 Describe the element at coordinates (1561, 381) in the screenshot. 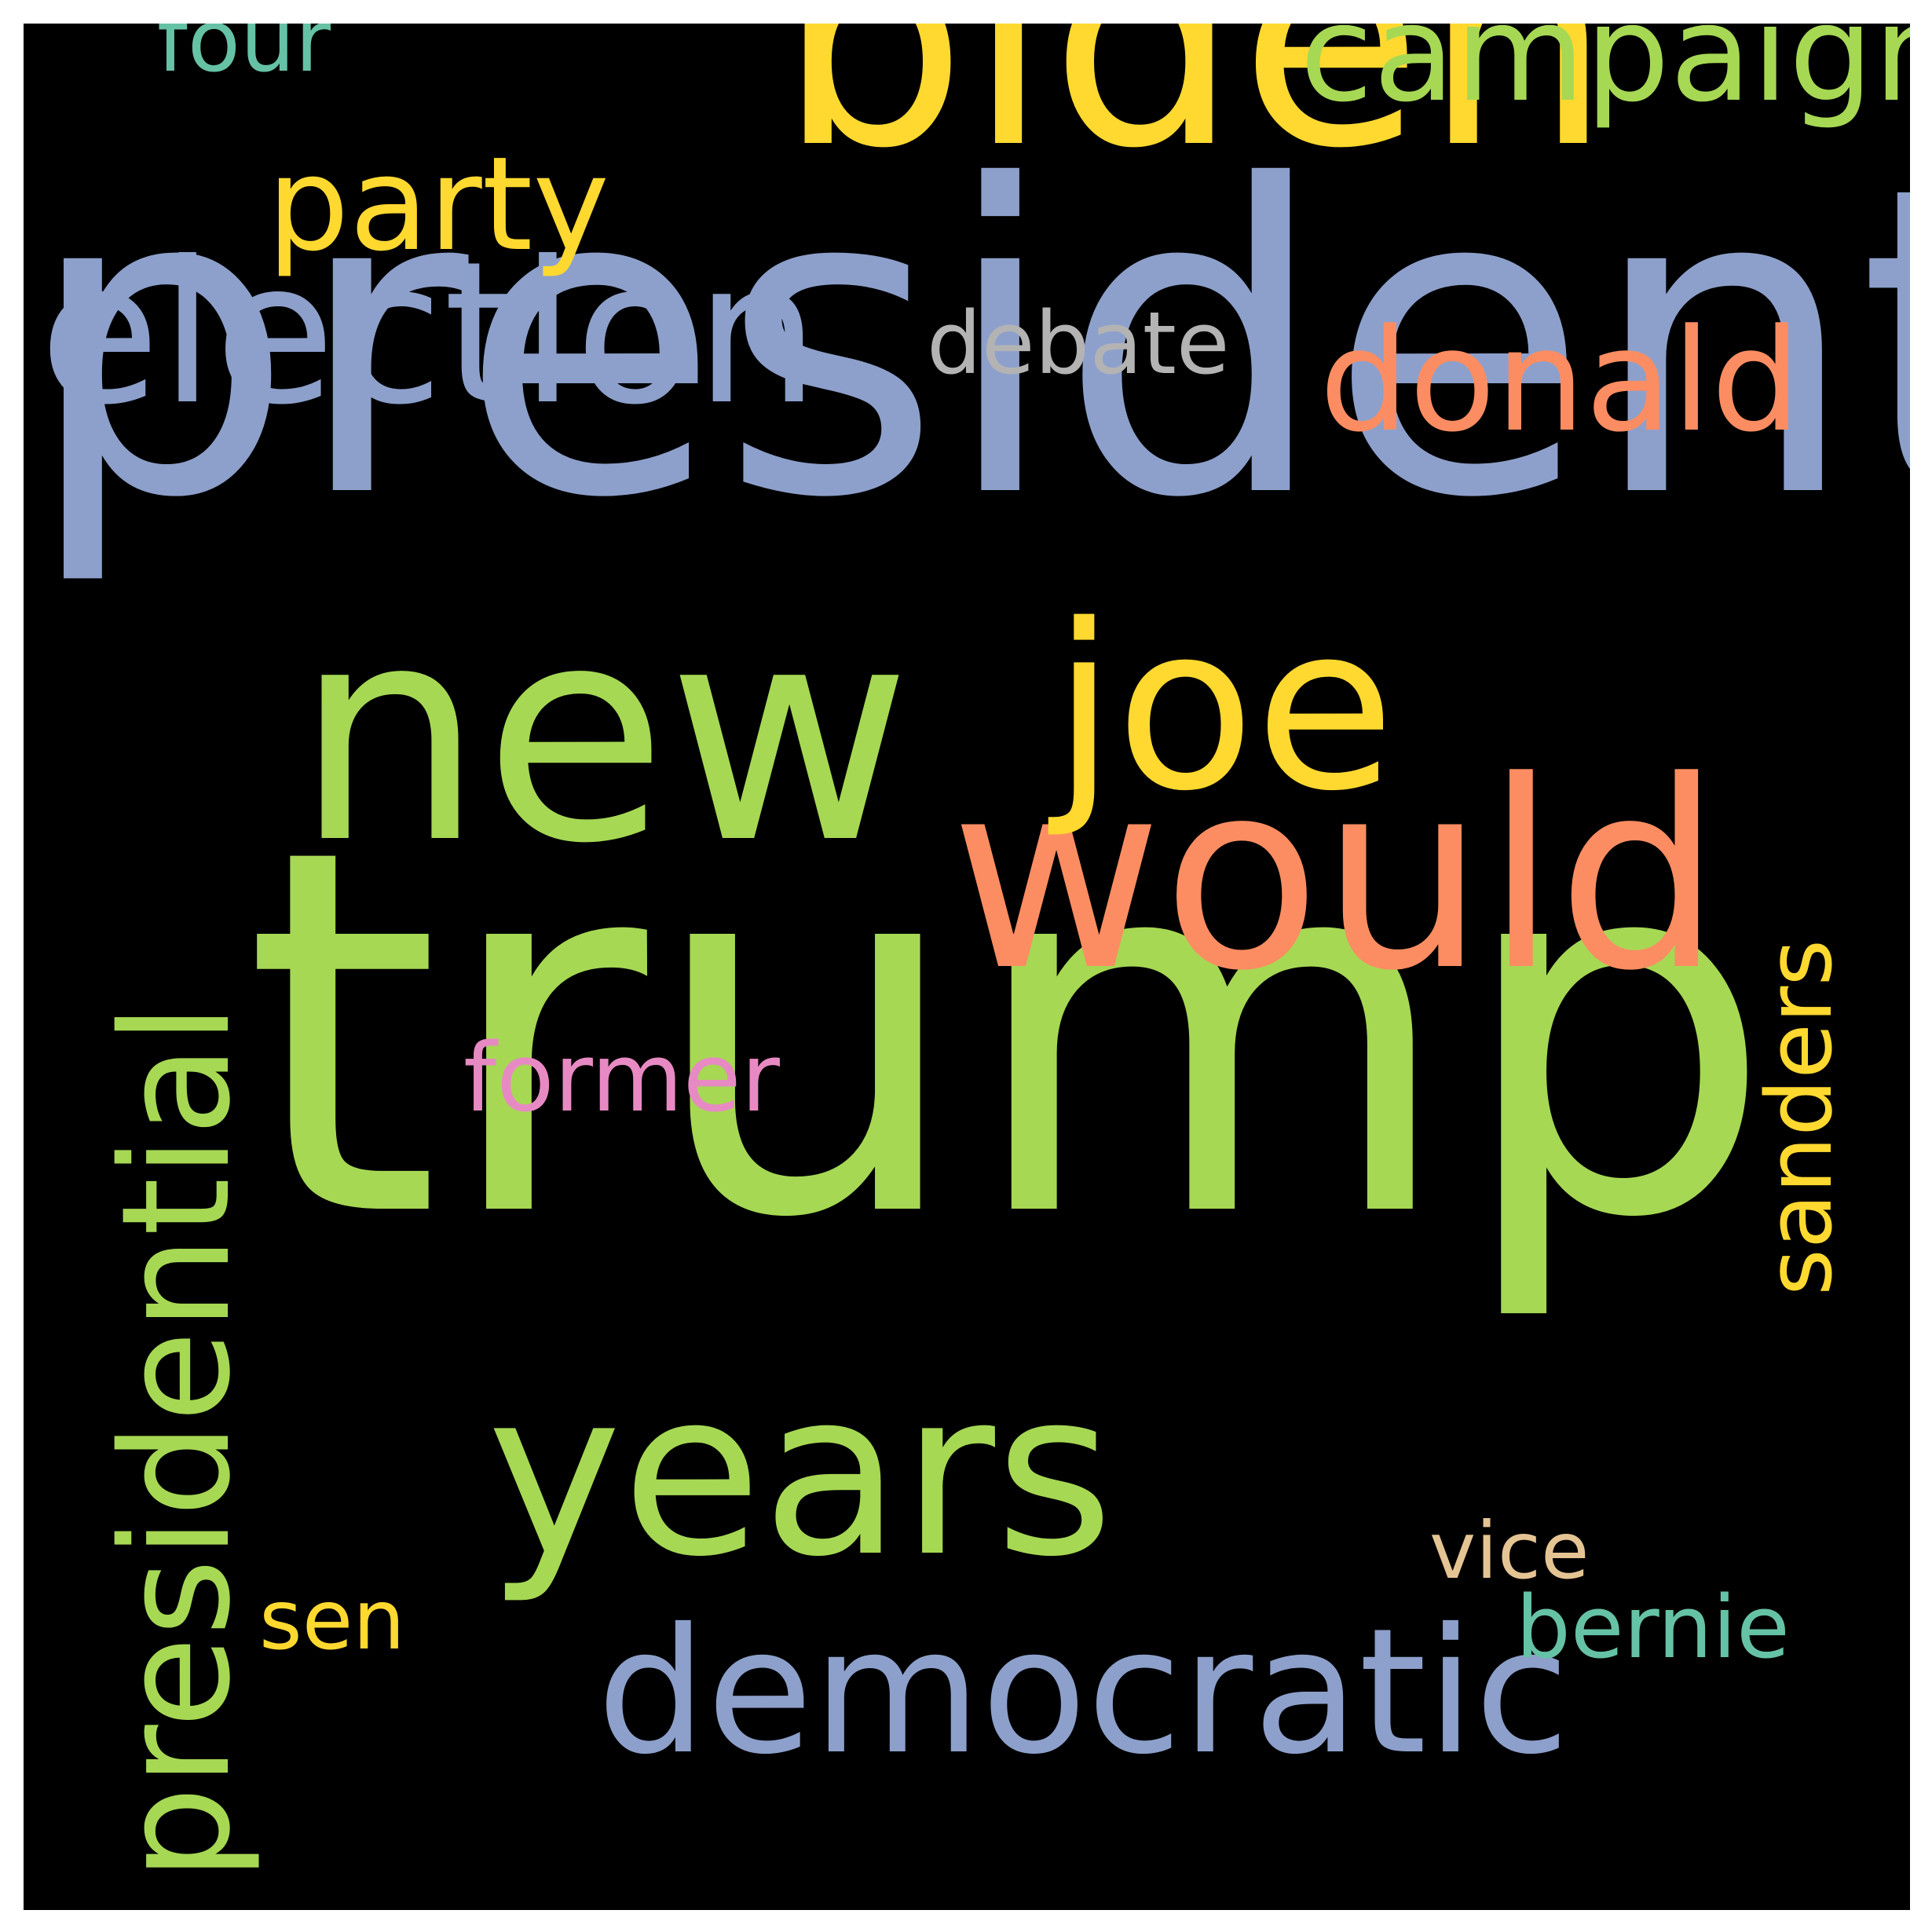

I see `word-donald: donald` at that location.